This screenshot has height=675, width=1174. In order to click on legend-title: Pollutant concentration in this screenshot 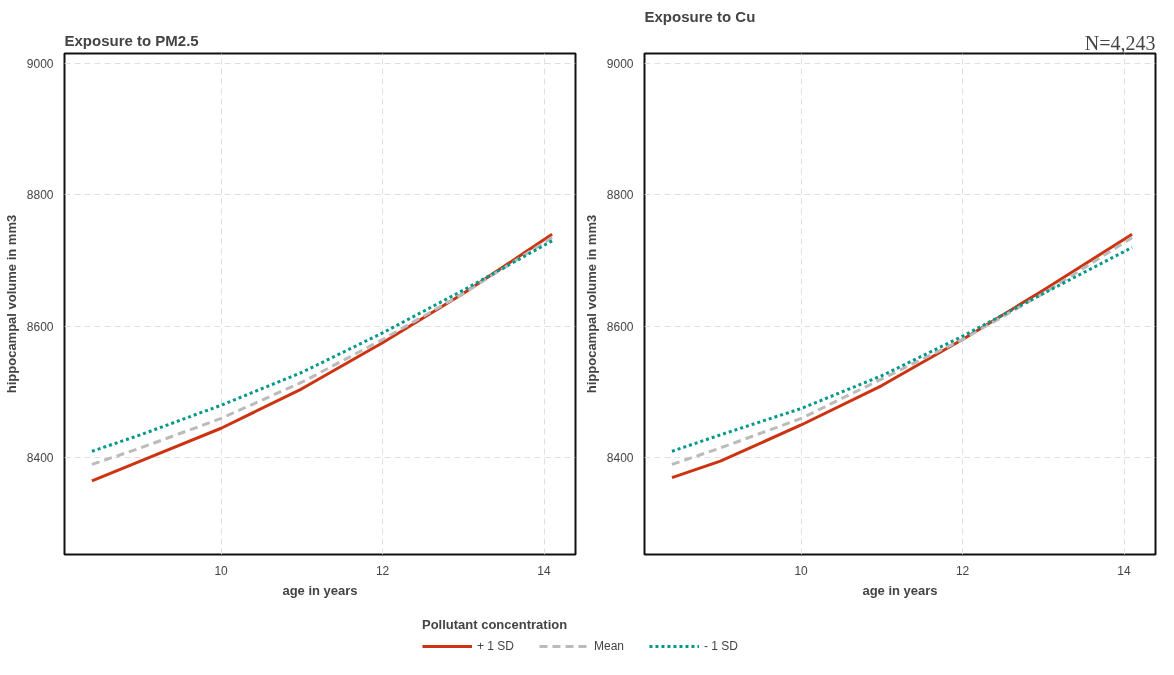, I will do `click(495, 624)`.